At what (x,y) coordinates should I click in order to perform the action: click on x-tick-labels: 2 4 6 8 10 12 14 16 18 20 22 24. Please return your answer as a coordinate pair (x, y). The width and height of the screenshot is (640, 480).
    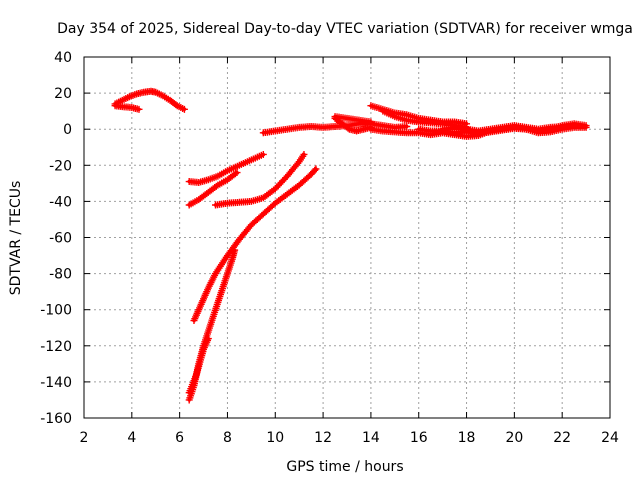
    Looking at the image, I should click on (349, 438).